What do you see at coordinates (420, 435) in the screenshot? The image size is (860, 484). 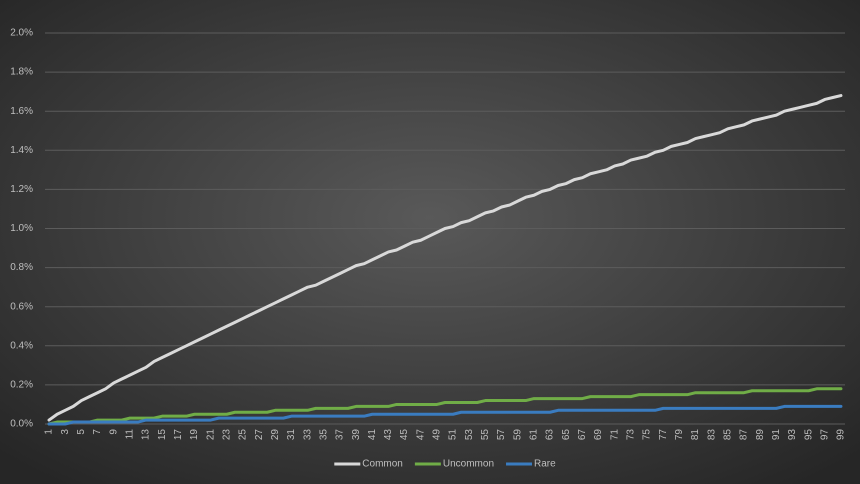 I see `x-tick-label: 47` at bounding box center [420, 435].